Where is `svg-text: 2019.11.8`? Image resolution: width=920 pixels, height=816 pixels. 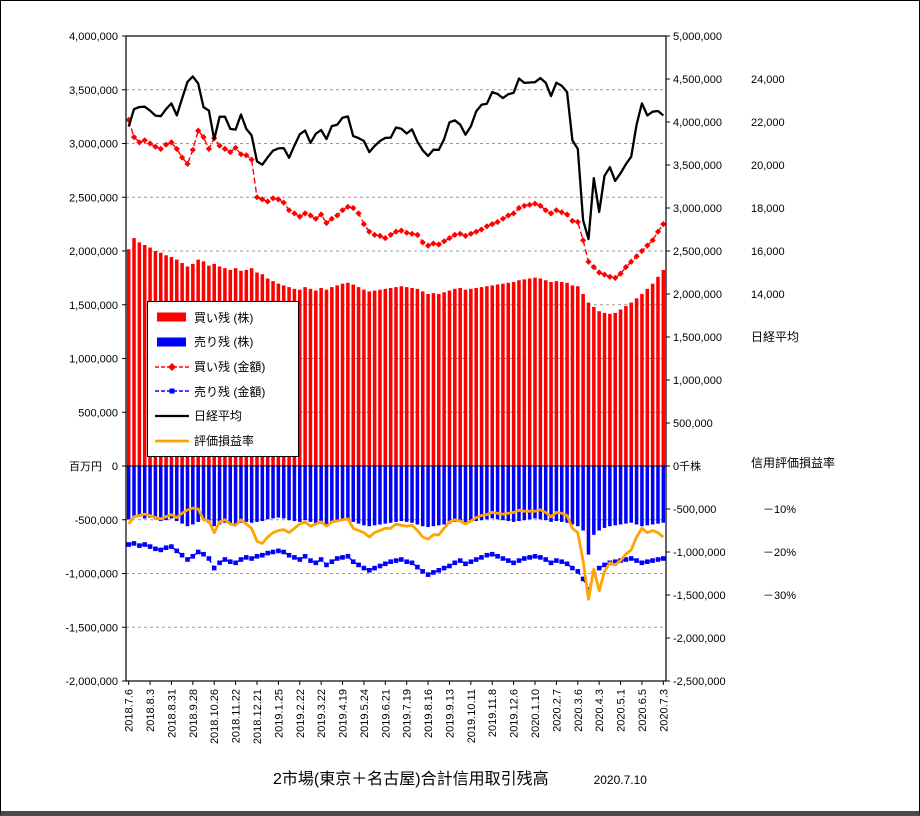
svg-text: 2019.11.8 is located at coordinates (493, 713).